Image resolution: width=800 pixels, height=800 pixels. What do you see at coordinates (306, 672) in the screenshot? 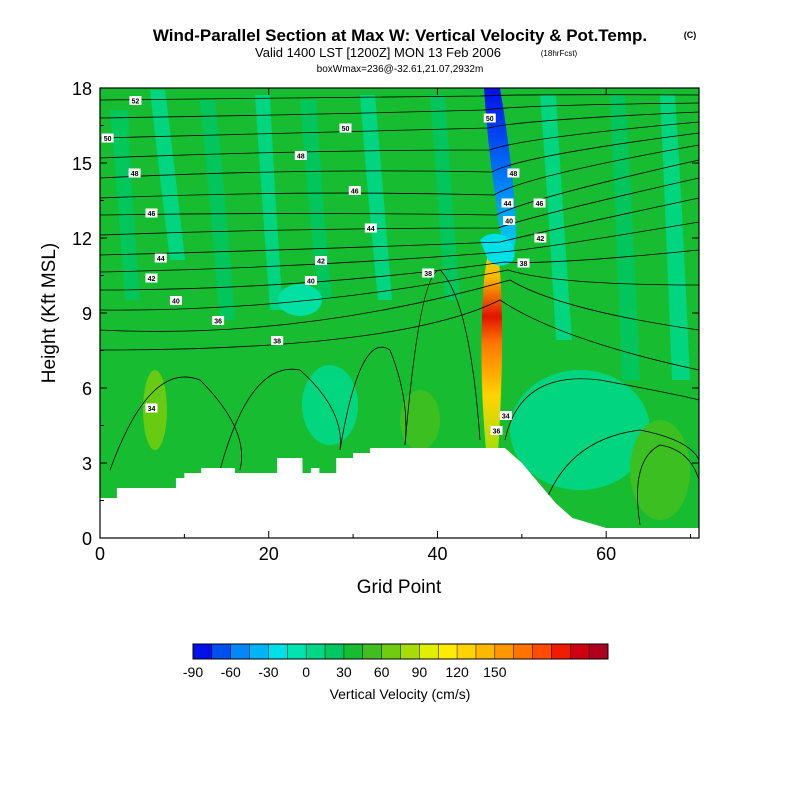
I see `colorbar-tick-label: 0` at bounding box center [306, 672].